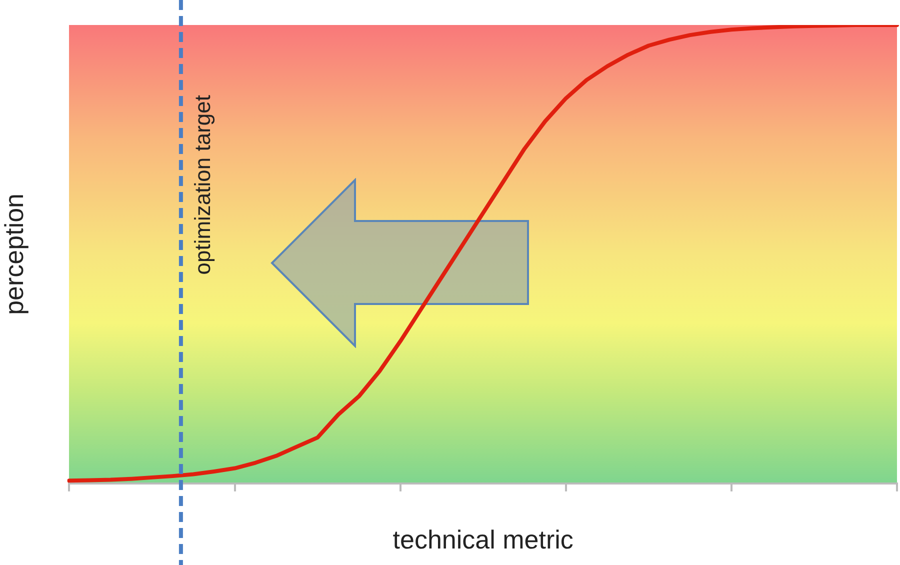  What do you see at coordinates (203, 185) in the screenshot?
I see `annotation: optimization target` at bounding box center [203, 185].